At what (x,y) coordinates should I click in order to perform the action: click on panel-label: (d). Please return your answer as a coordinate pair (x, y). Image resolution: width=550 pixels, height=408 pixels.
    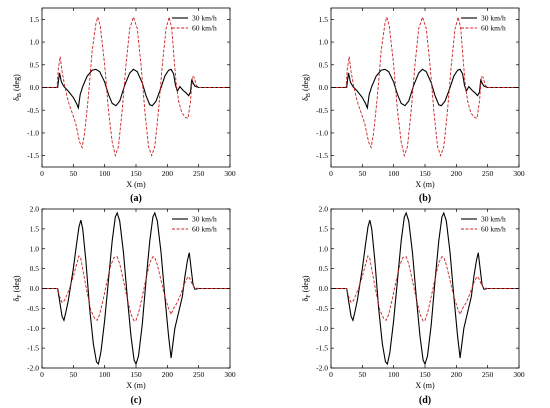
    Looking at the image, I should click on (425, 400).